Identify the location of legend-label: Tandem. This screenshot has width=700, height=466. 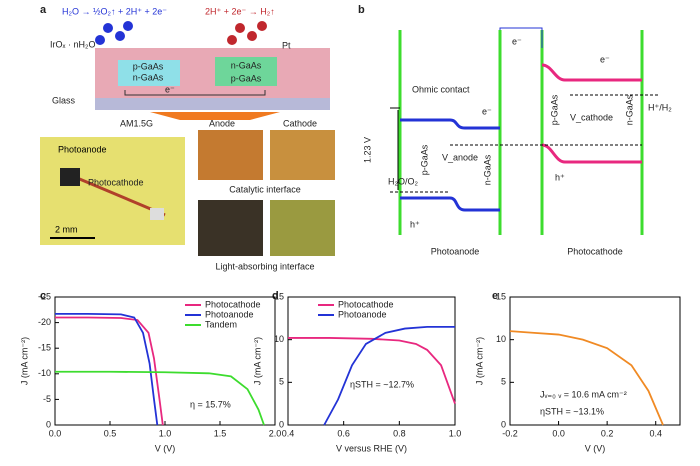
(221, 324).